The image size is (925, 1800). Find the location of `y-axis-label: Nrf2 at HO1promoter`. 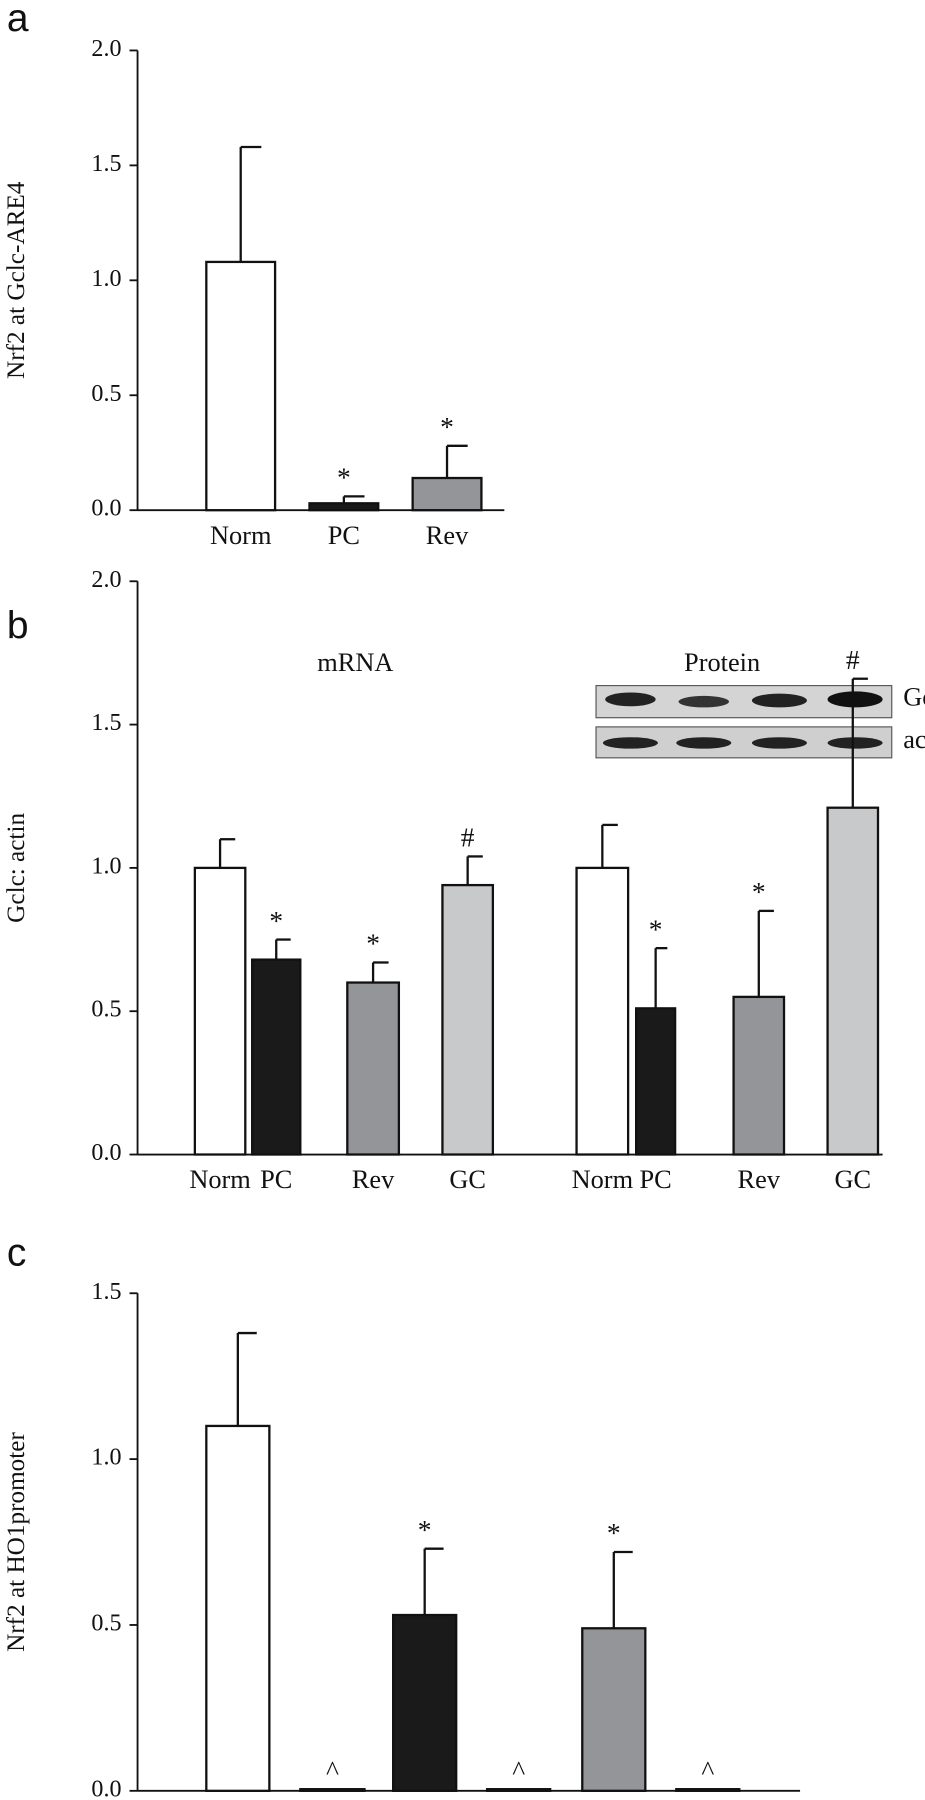

y-axis-label: Nrf2 at HO1promoter is located at coordinates (16, 1542).